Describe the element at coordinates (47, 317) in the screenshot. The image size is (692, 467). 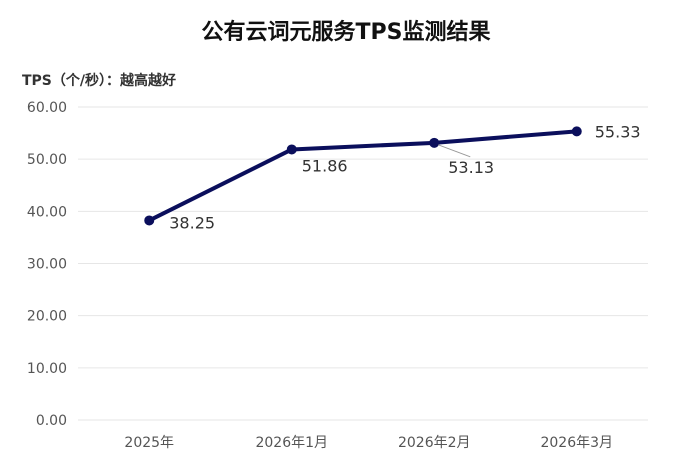
I see `y-tick-label: 20.00` at that location.